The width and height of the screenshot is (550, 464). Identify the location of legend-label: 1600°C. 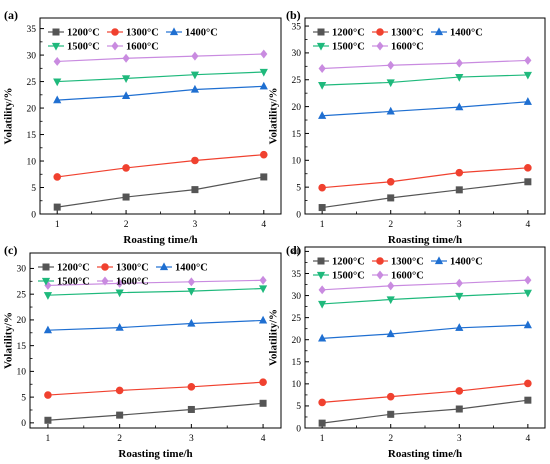
(132, 282).